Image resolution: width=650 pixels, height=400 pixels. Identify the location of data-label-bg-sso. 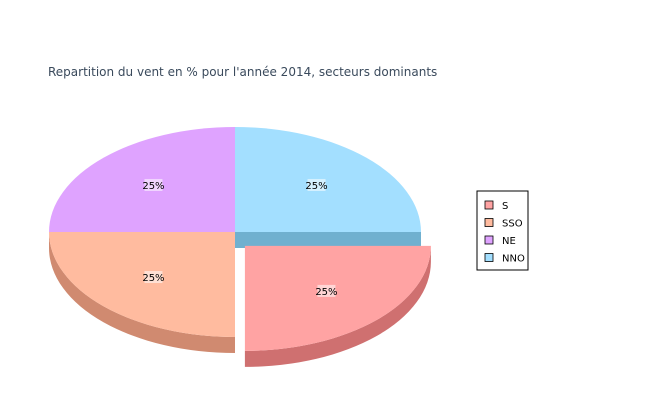
(153, 277).